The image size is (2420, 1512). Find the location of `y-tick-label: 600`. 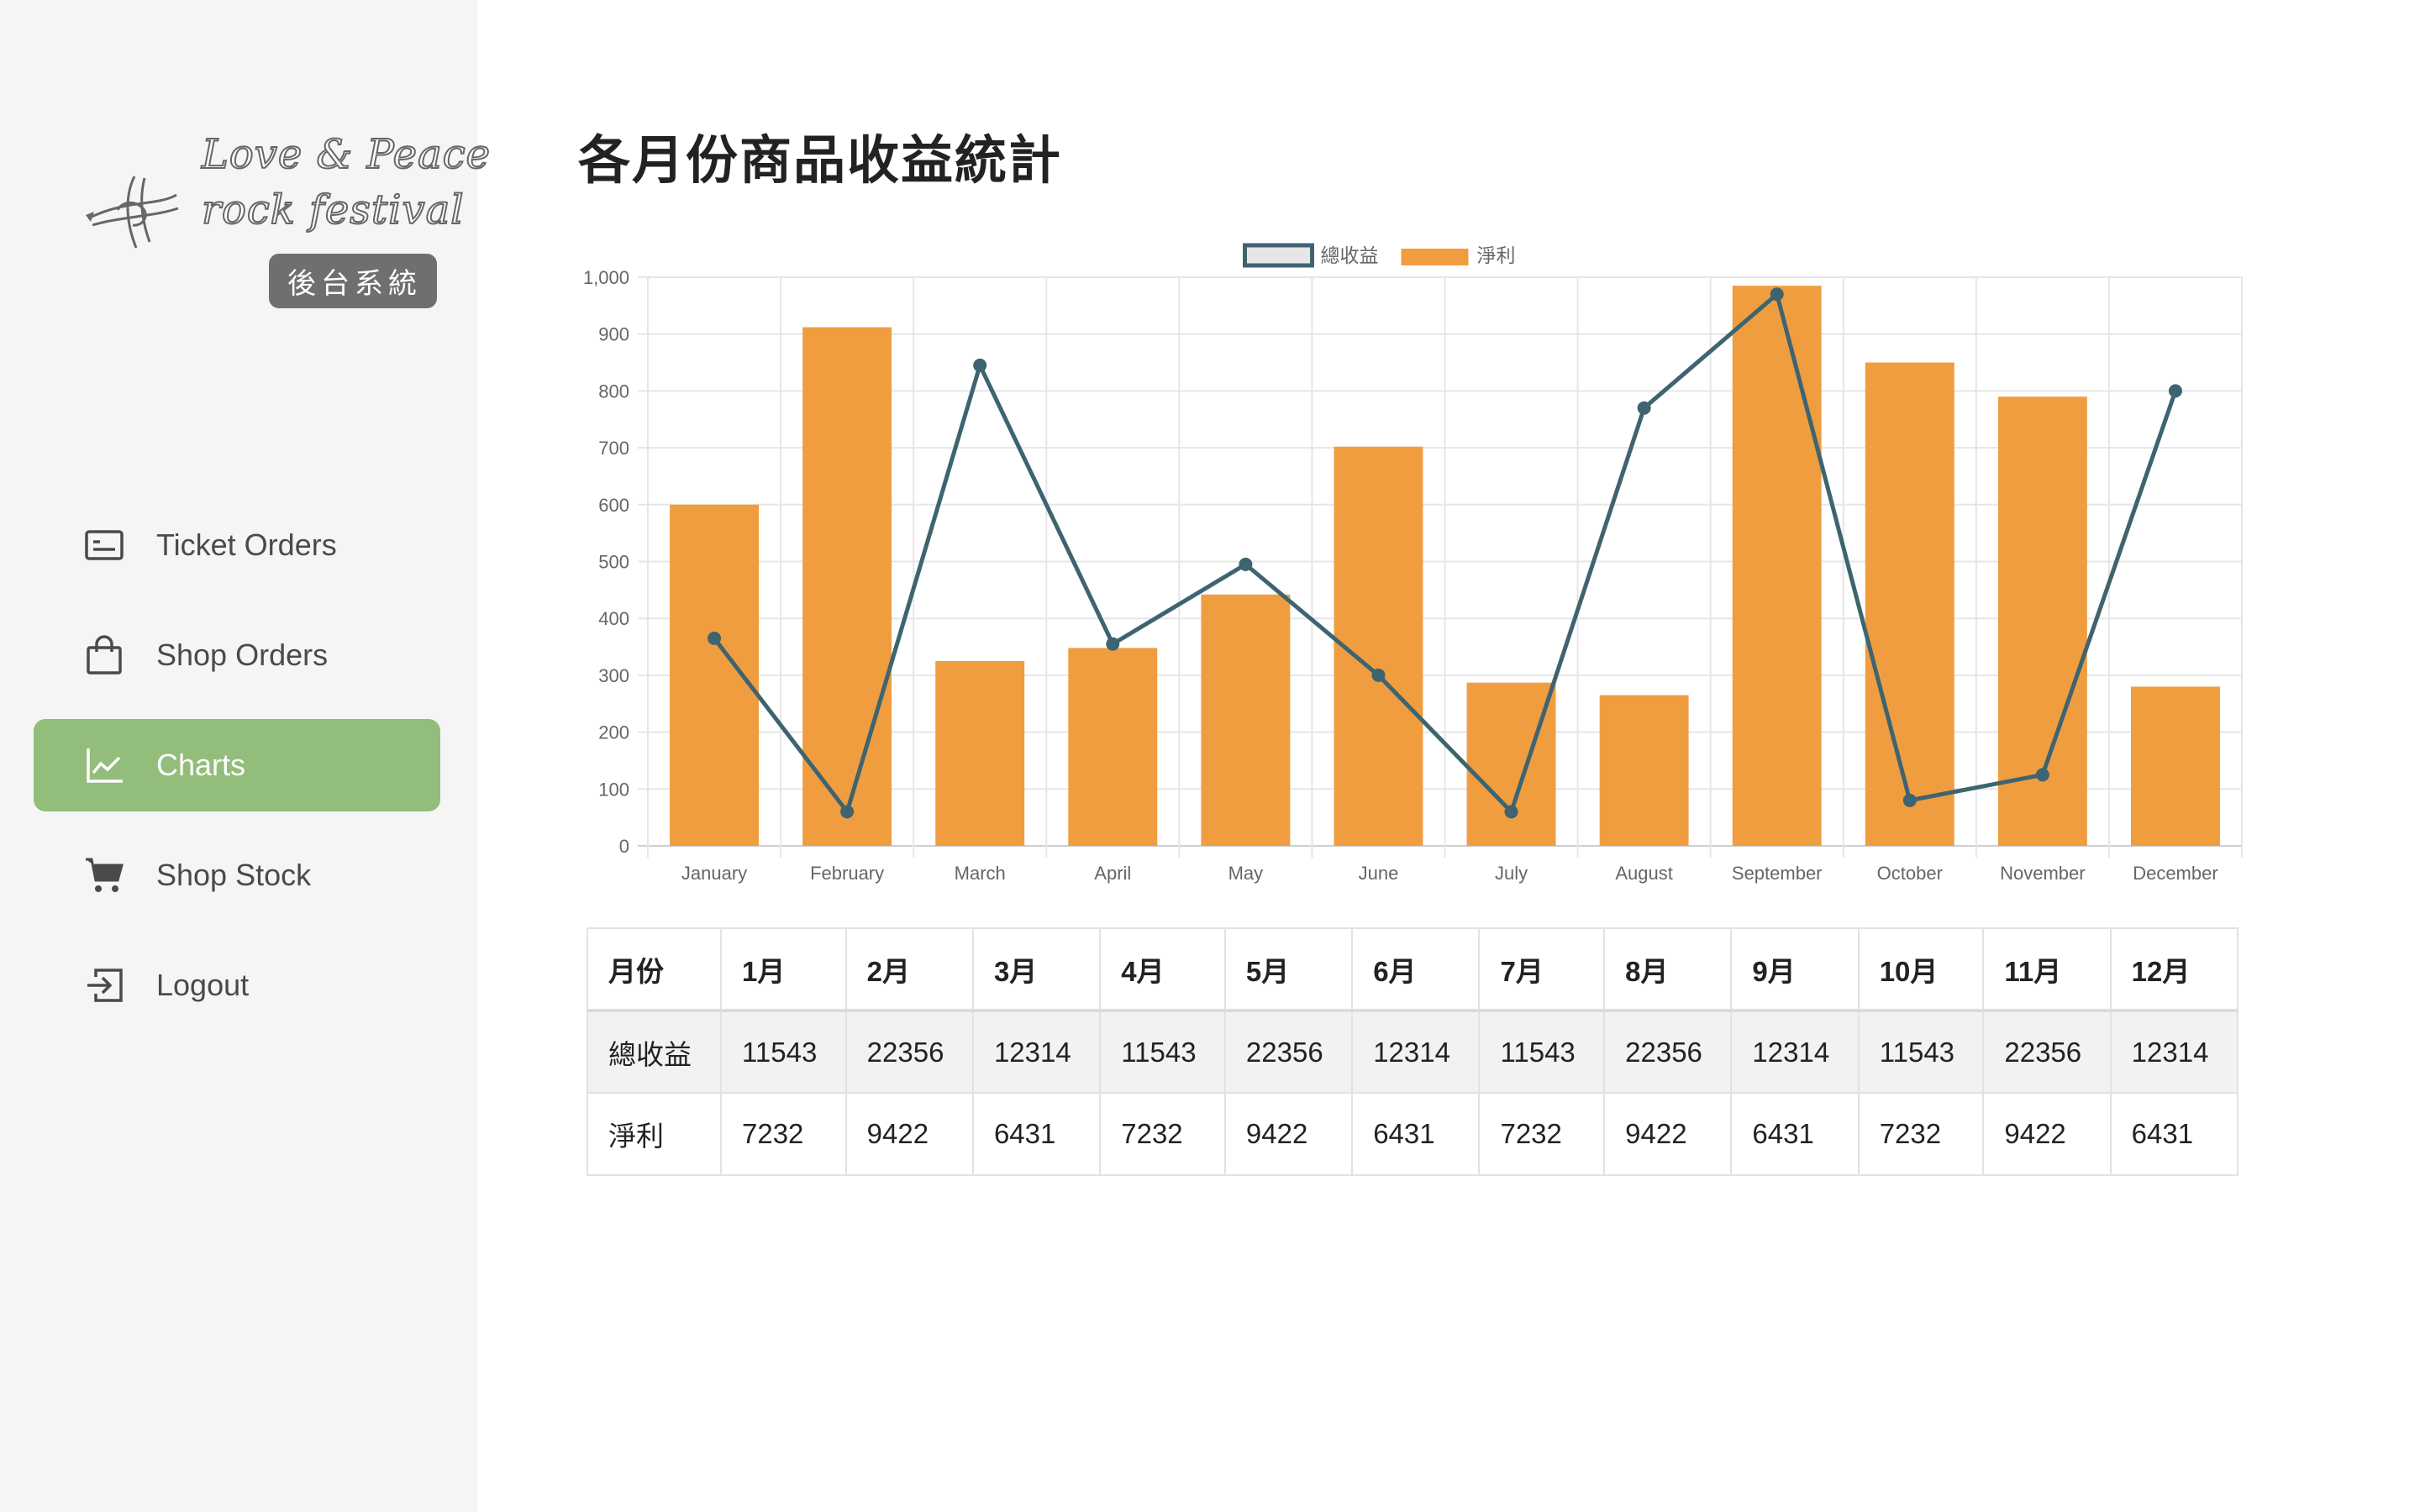

y-tick-label: 600 is located at coordinates (613, 505).